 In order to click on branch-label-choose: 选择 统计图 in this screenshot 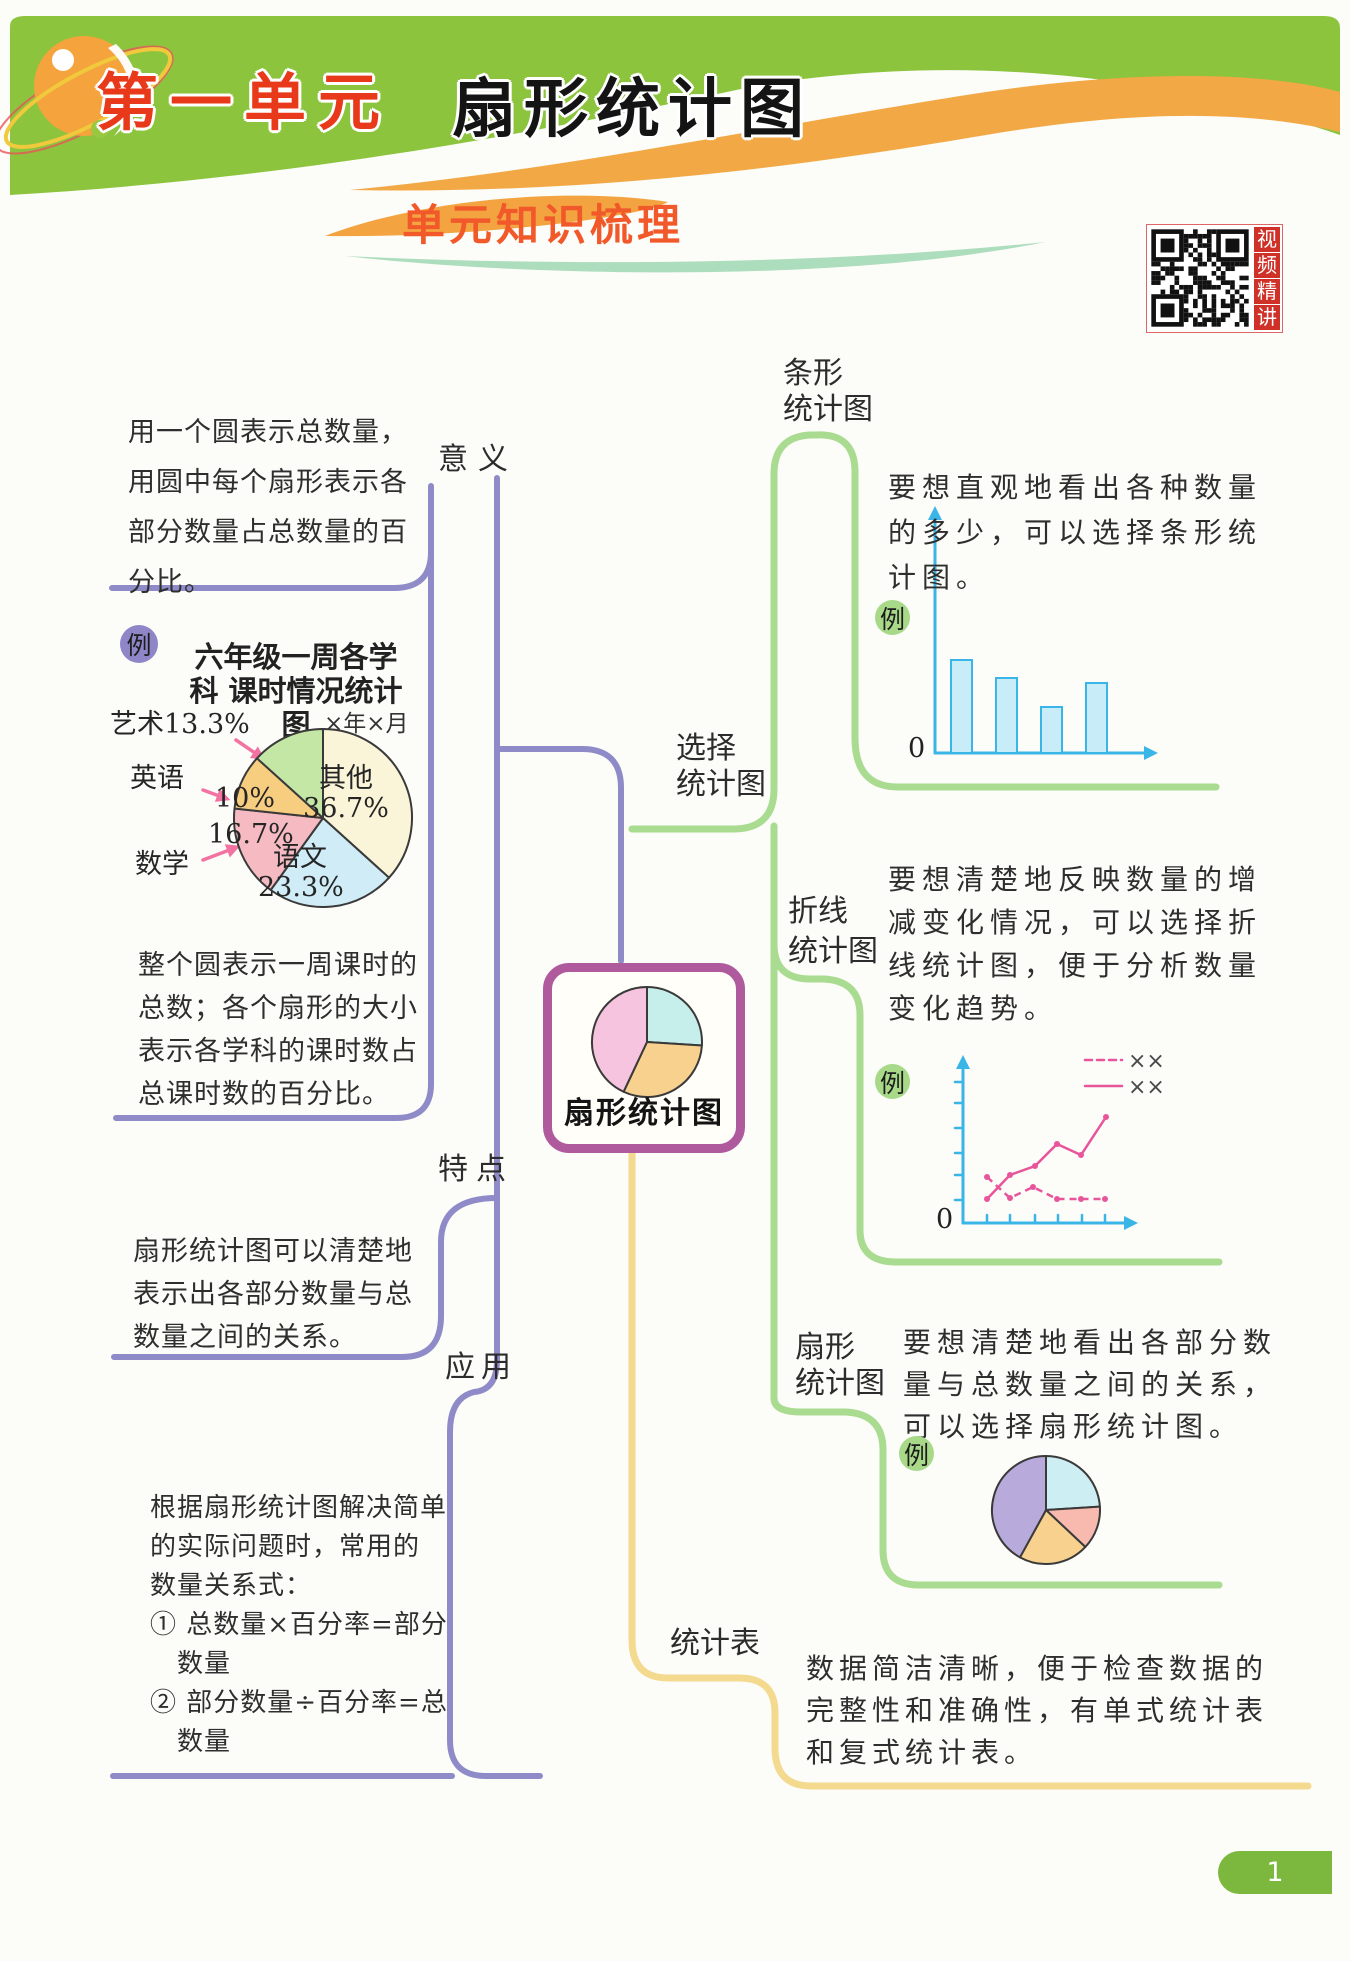, I will do `click(721, 766)`.